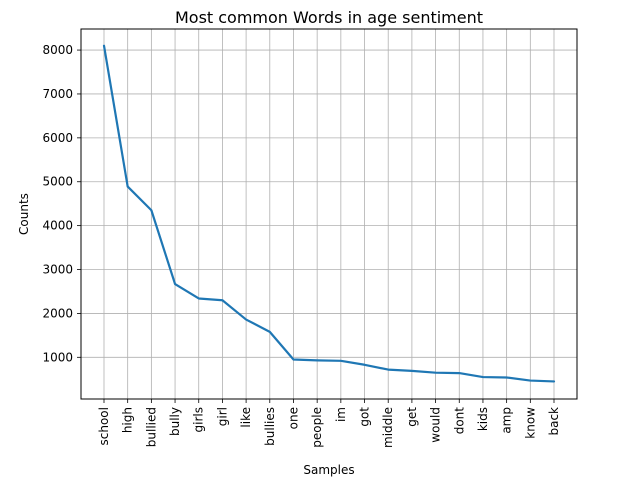  What do you see at coordinates (329, 17) in the screenshot?
I see `chart-title: Most common Words in age sentiment` at bounding box center [329, 17].